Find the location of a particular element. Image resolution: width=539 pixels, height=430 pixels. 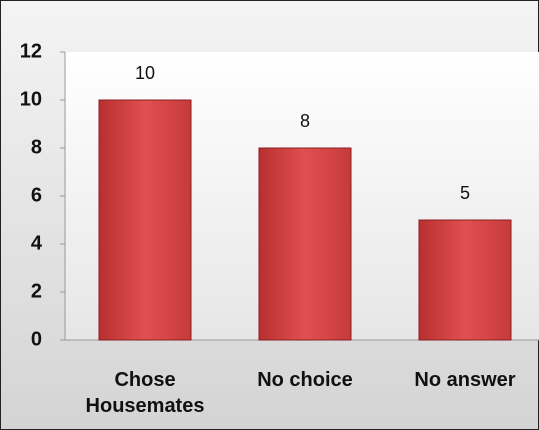

y-tick-label: 6 is located at coordinates (36, 195).